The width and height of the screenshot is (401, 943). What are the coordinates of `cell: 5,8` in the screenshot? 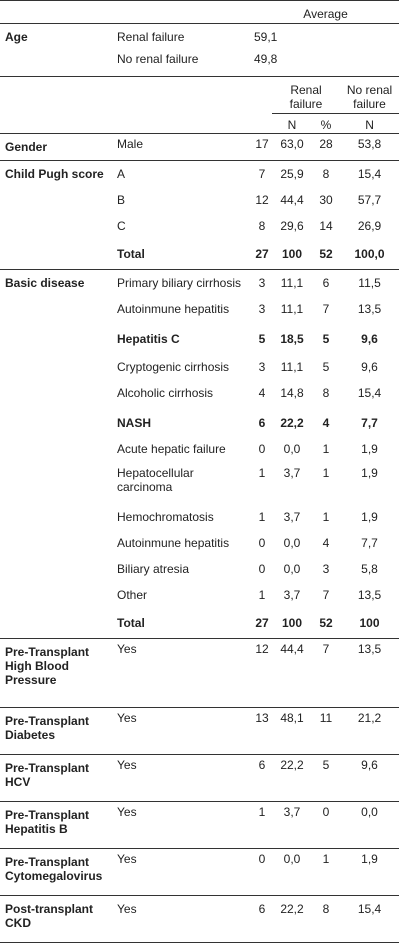 It's located at (369, 569).